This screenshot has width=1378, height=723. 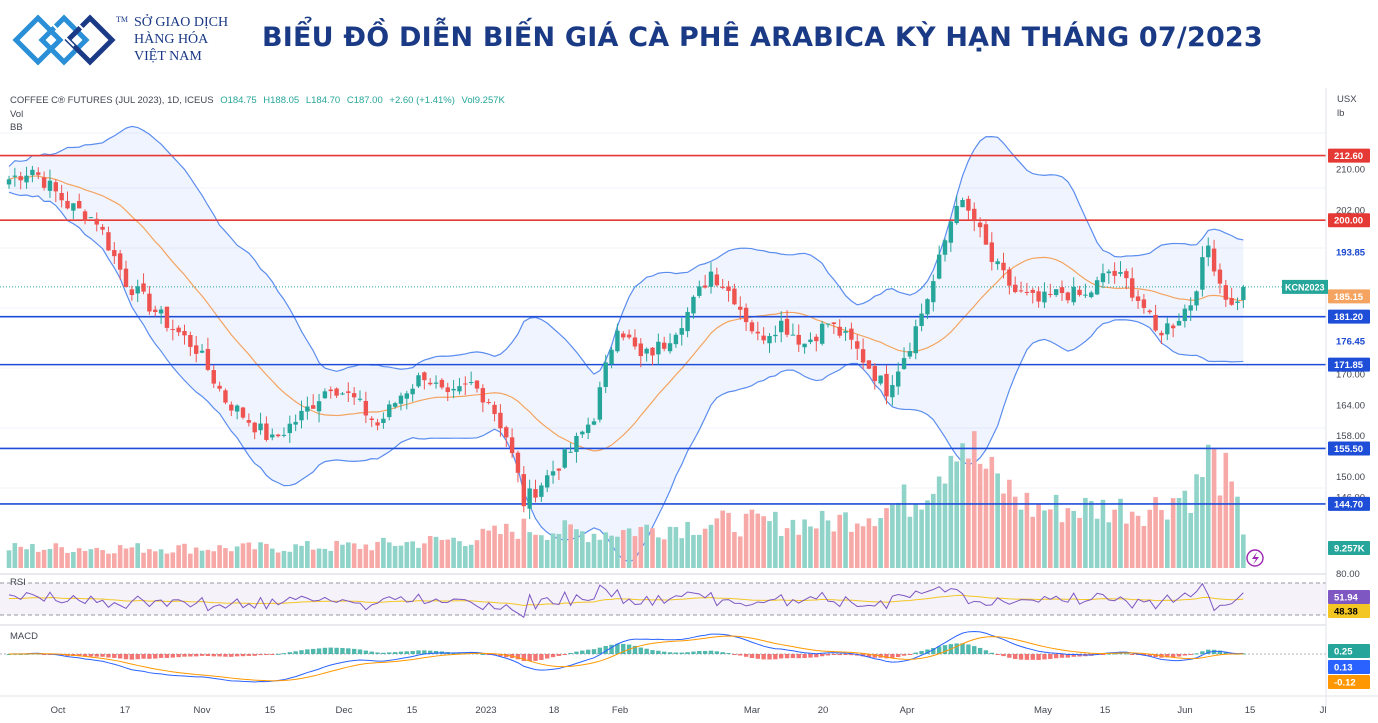 I want to click on level-badge: 181.20, so click(x=1348, y=317).